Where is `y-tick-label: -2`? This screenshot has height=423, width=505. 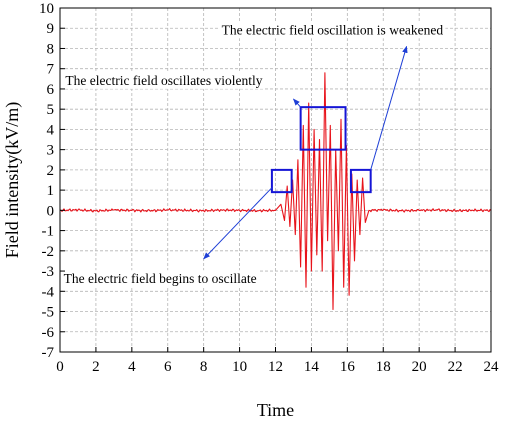 y-tick-label: -2 is located at coordinates (48, 252).